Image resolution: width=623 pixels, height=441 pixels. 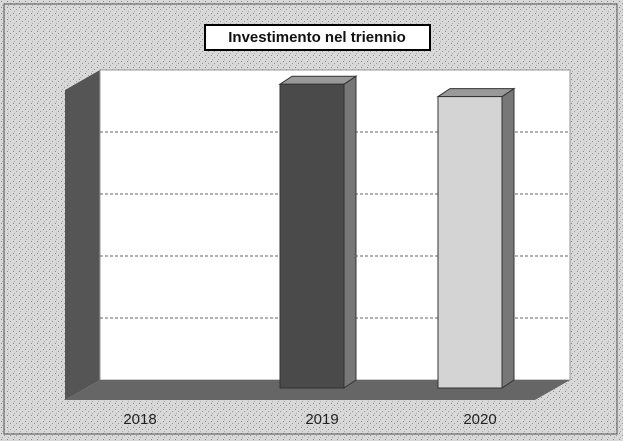 What do you see at coordinates (321, 419) in the screenshot?
I see `x-tick-label: 2019` at bounding box center [321, 419].